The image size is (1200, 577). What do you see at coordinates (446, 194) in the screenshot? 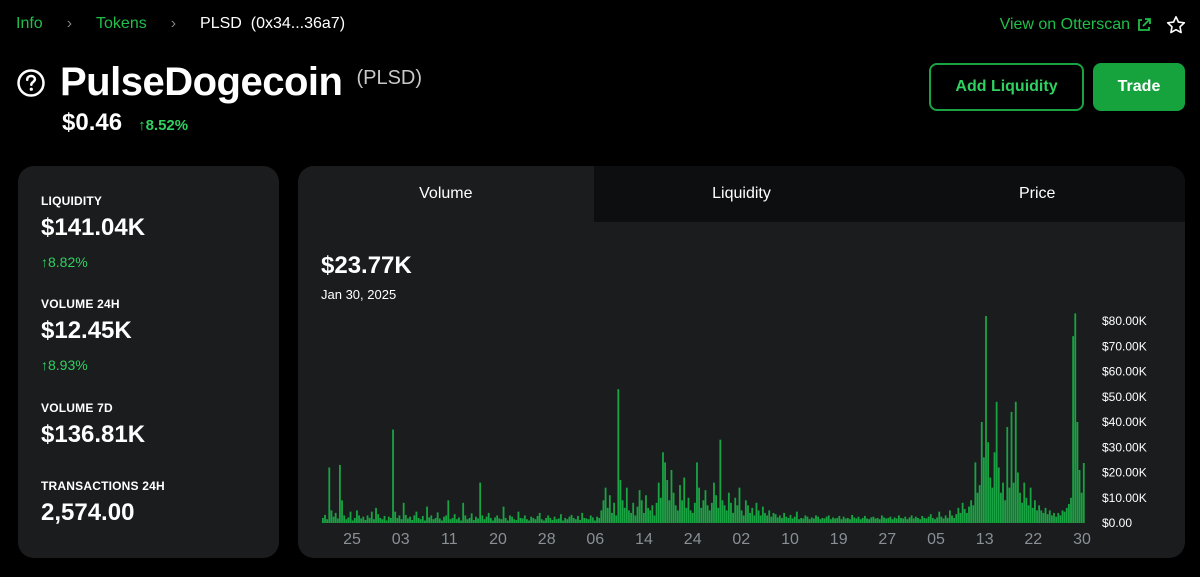
I see `tab-volume: Volume` at bounding box center [446, 194].